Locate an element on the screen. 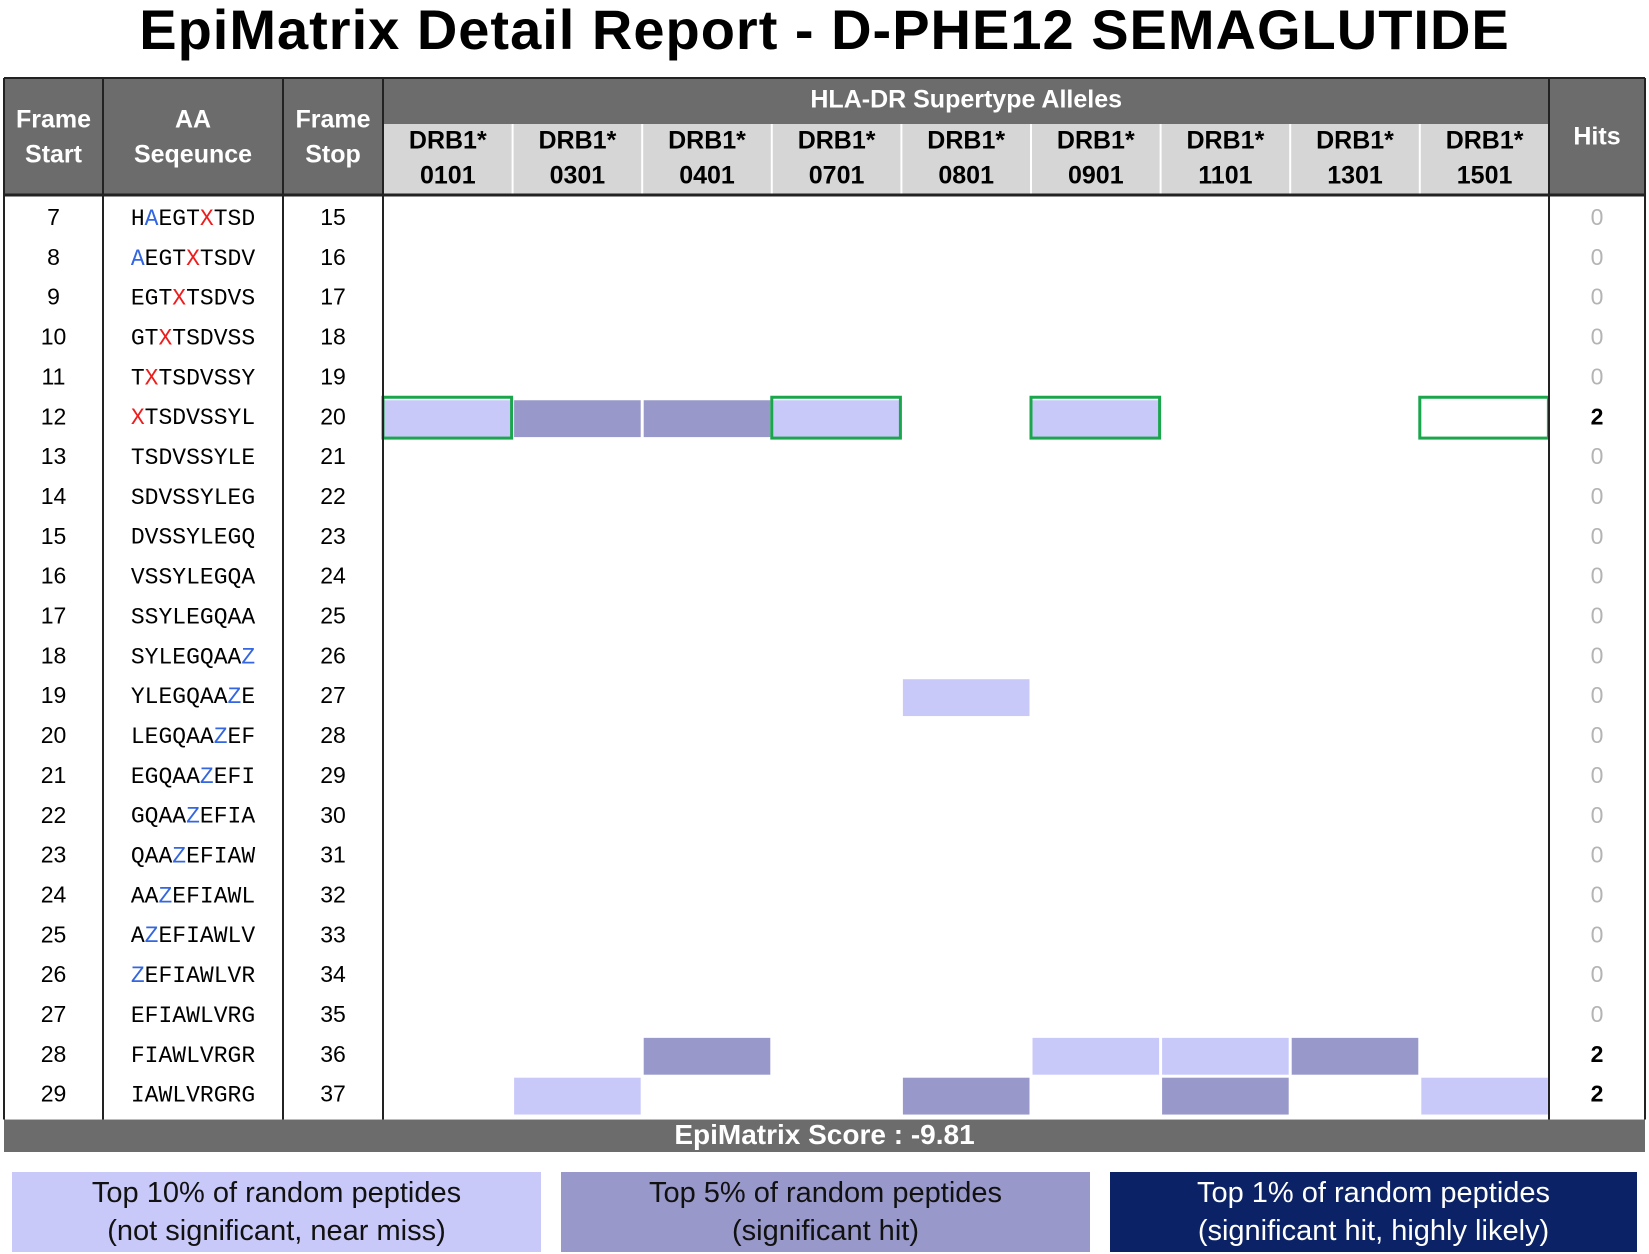  frame-stop-value: 16 is located at coordinates (333, 257).